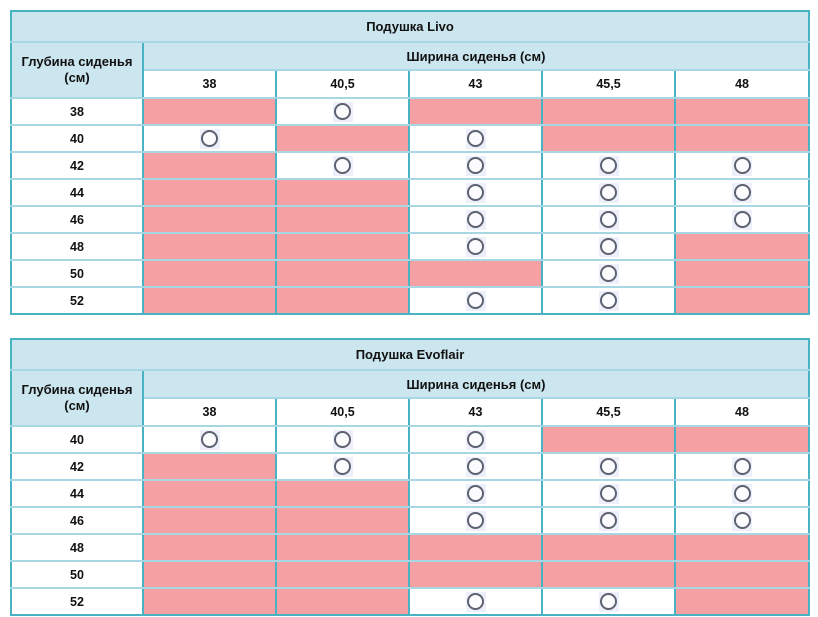  Describe the element at coordinates (77, 521) in the screenshot. I see `depth-value: 46` at that location.